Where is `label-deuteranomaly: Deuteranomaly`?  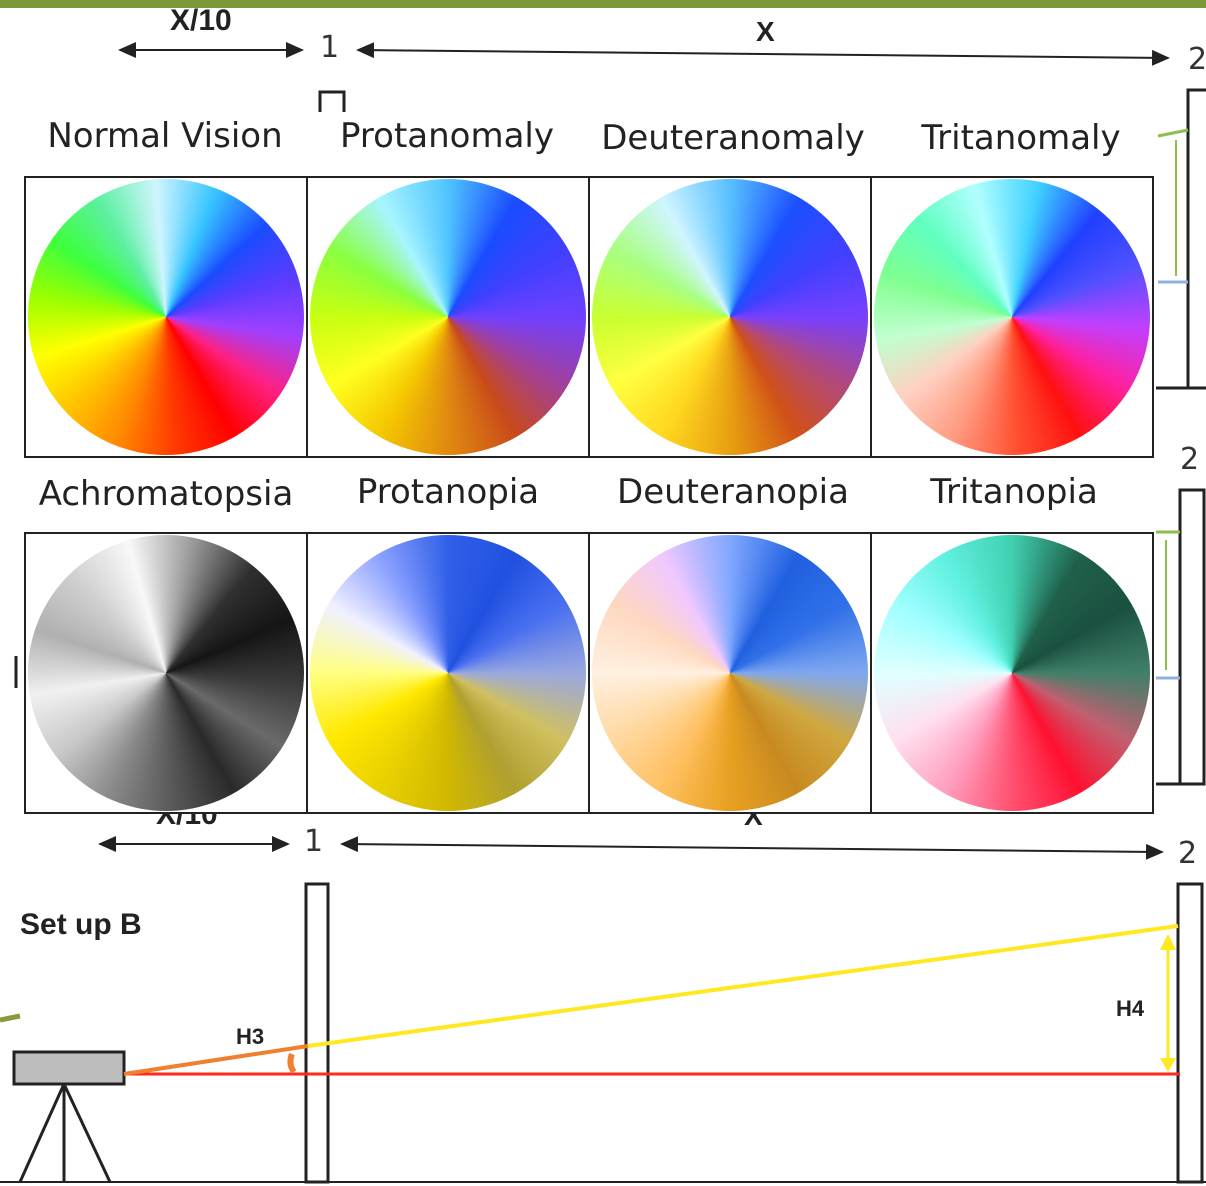 label-deuteranomaly: Deuteranomaly is located at coordinates (733, 138).